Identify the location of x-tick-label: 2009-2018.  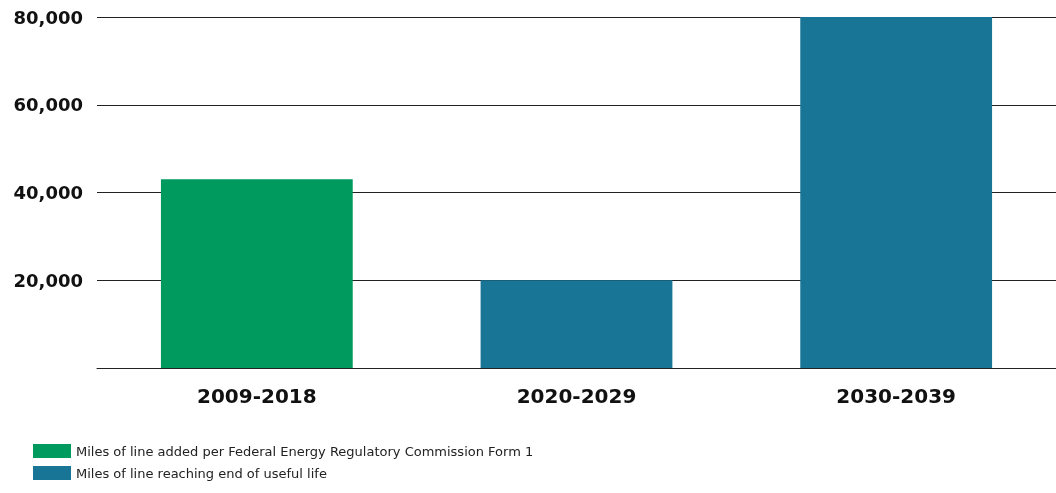
(257, 396).